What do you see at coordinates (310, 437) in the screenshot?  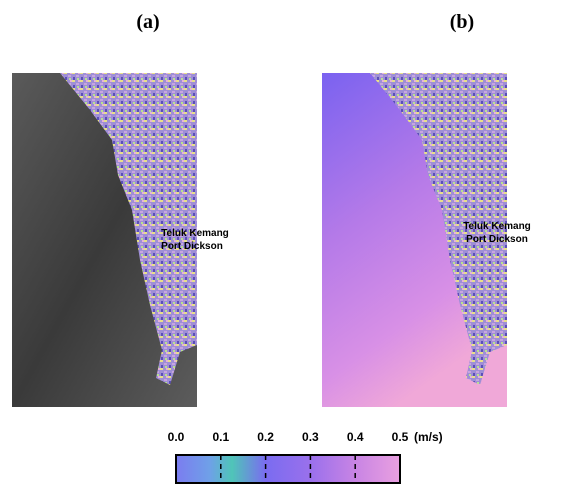 I see `tick-label: 0.3` at bounding box center [310, 437].